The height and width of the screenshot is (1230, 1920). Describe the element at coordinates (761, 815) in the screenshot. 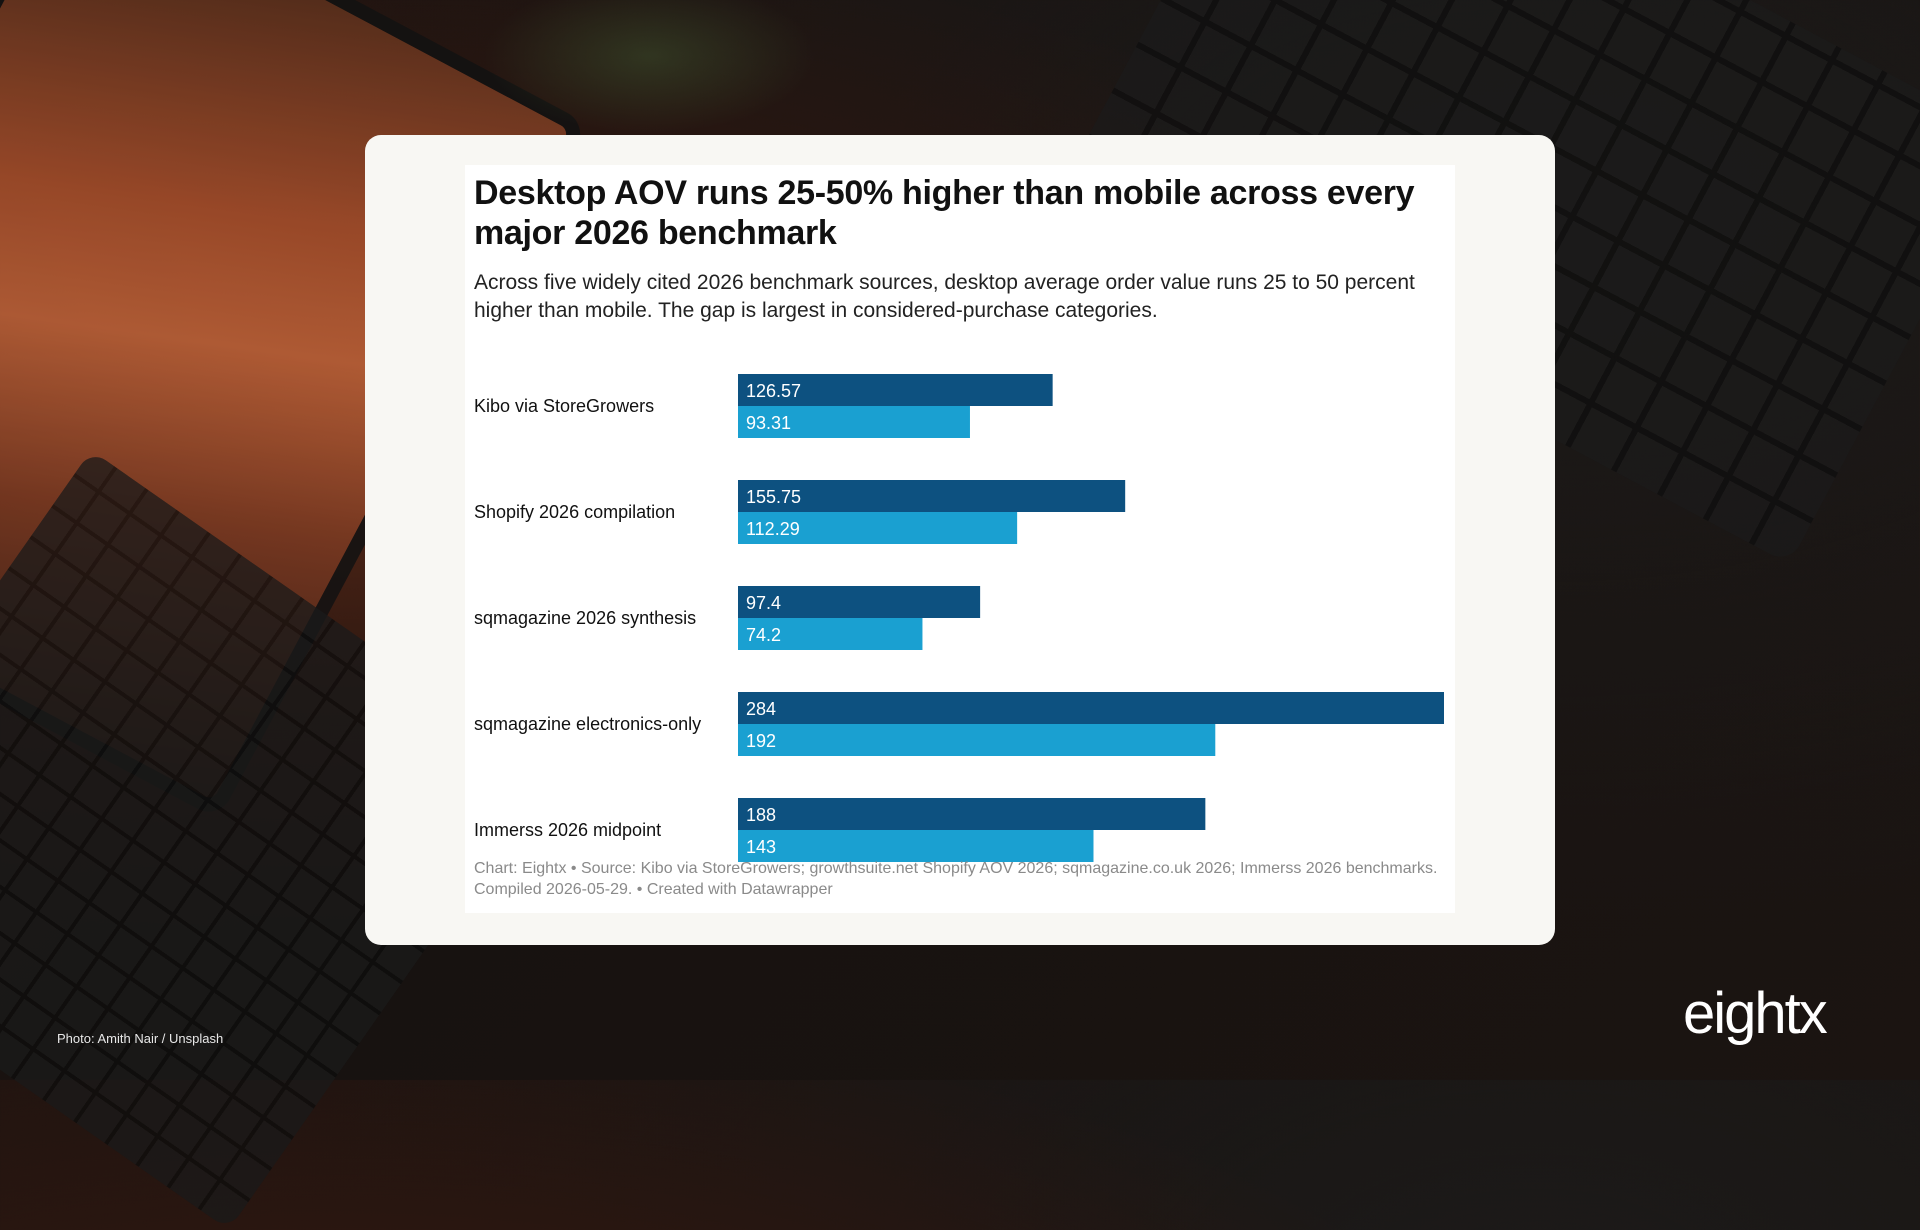

I see `bar-value-label: 188` at that location.